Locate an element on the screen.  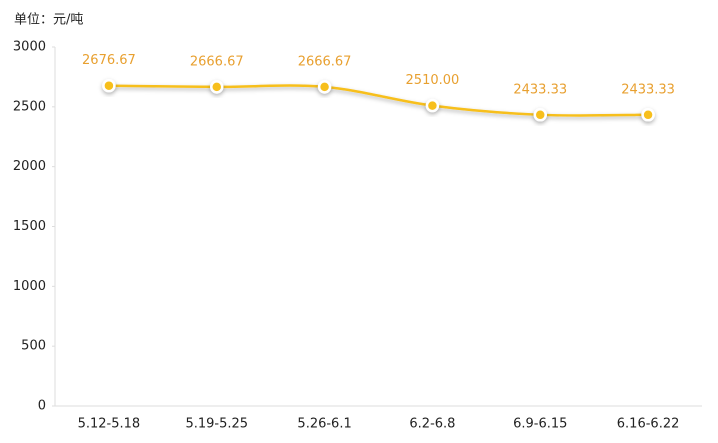
x-tick-label: 5.19-5.25 is located at coordinates (216, 424).